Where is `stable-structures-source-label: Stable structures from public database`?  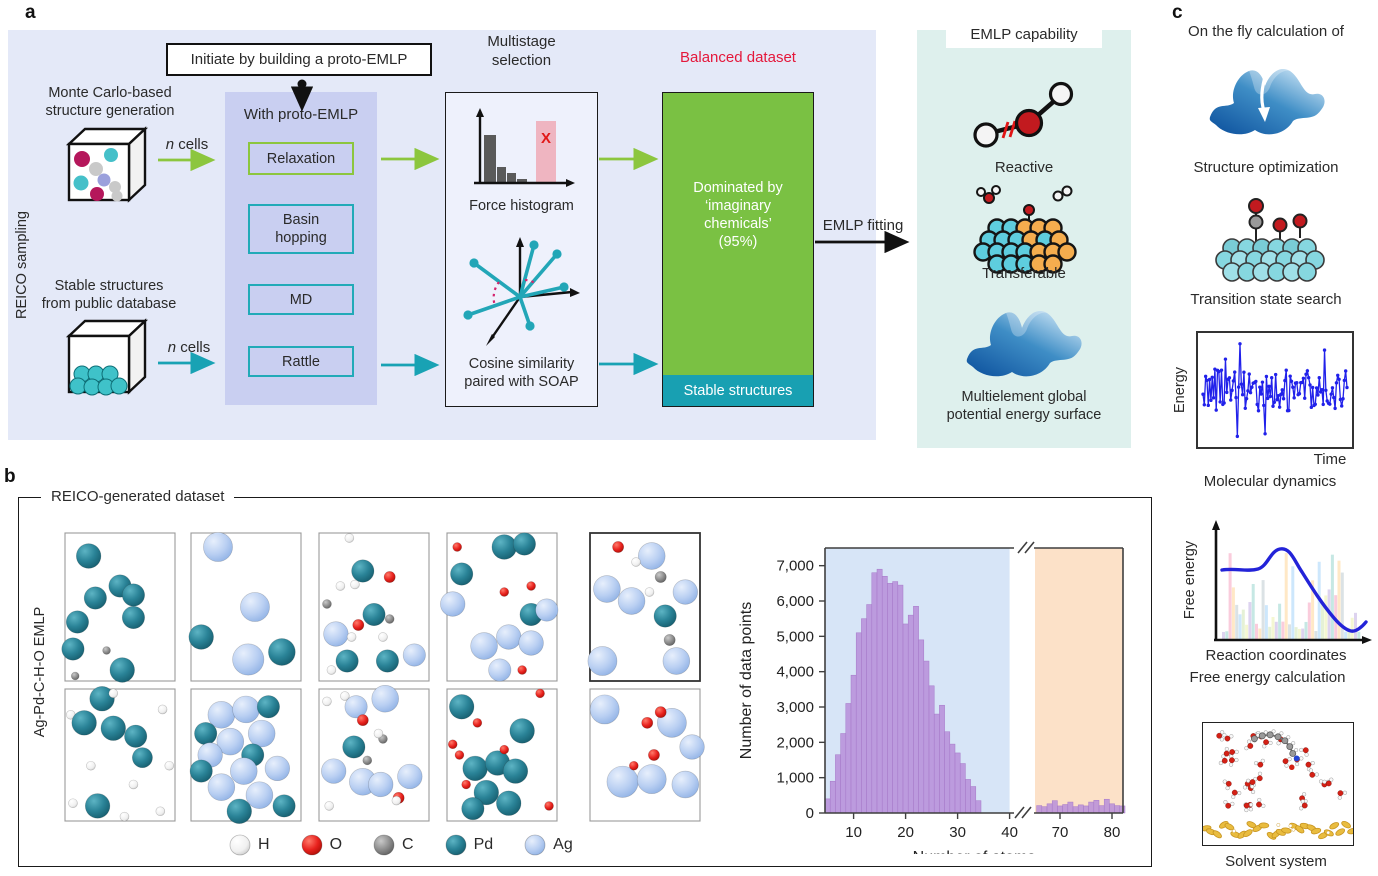 stable-structures-source-label: Stable structures from public database is located at coordinates (109, 295).